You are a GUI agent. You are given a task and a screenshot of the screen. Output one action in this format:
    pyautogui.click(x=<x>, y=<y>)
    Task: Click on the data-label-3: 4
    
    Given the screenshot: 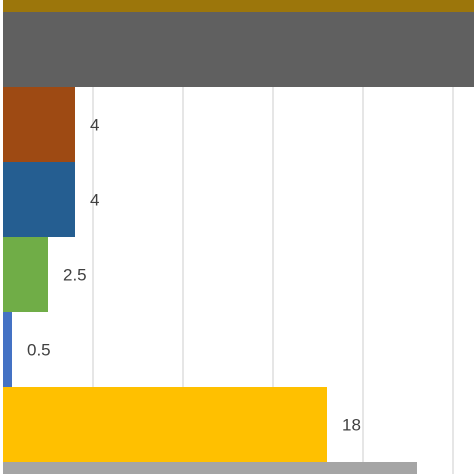 What is the action you would take?
    pyautogui.click(x=94, y=200)
    